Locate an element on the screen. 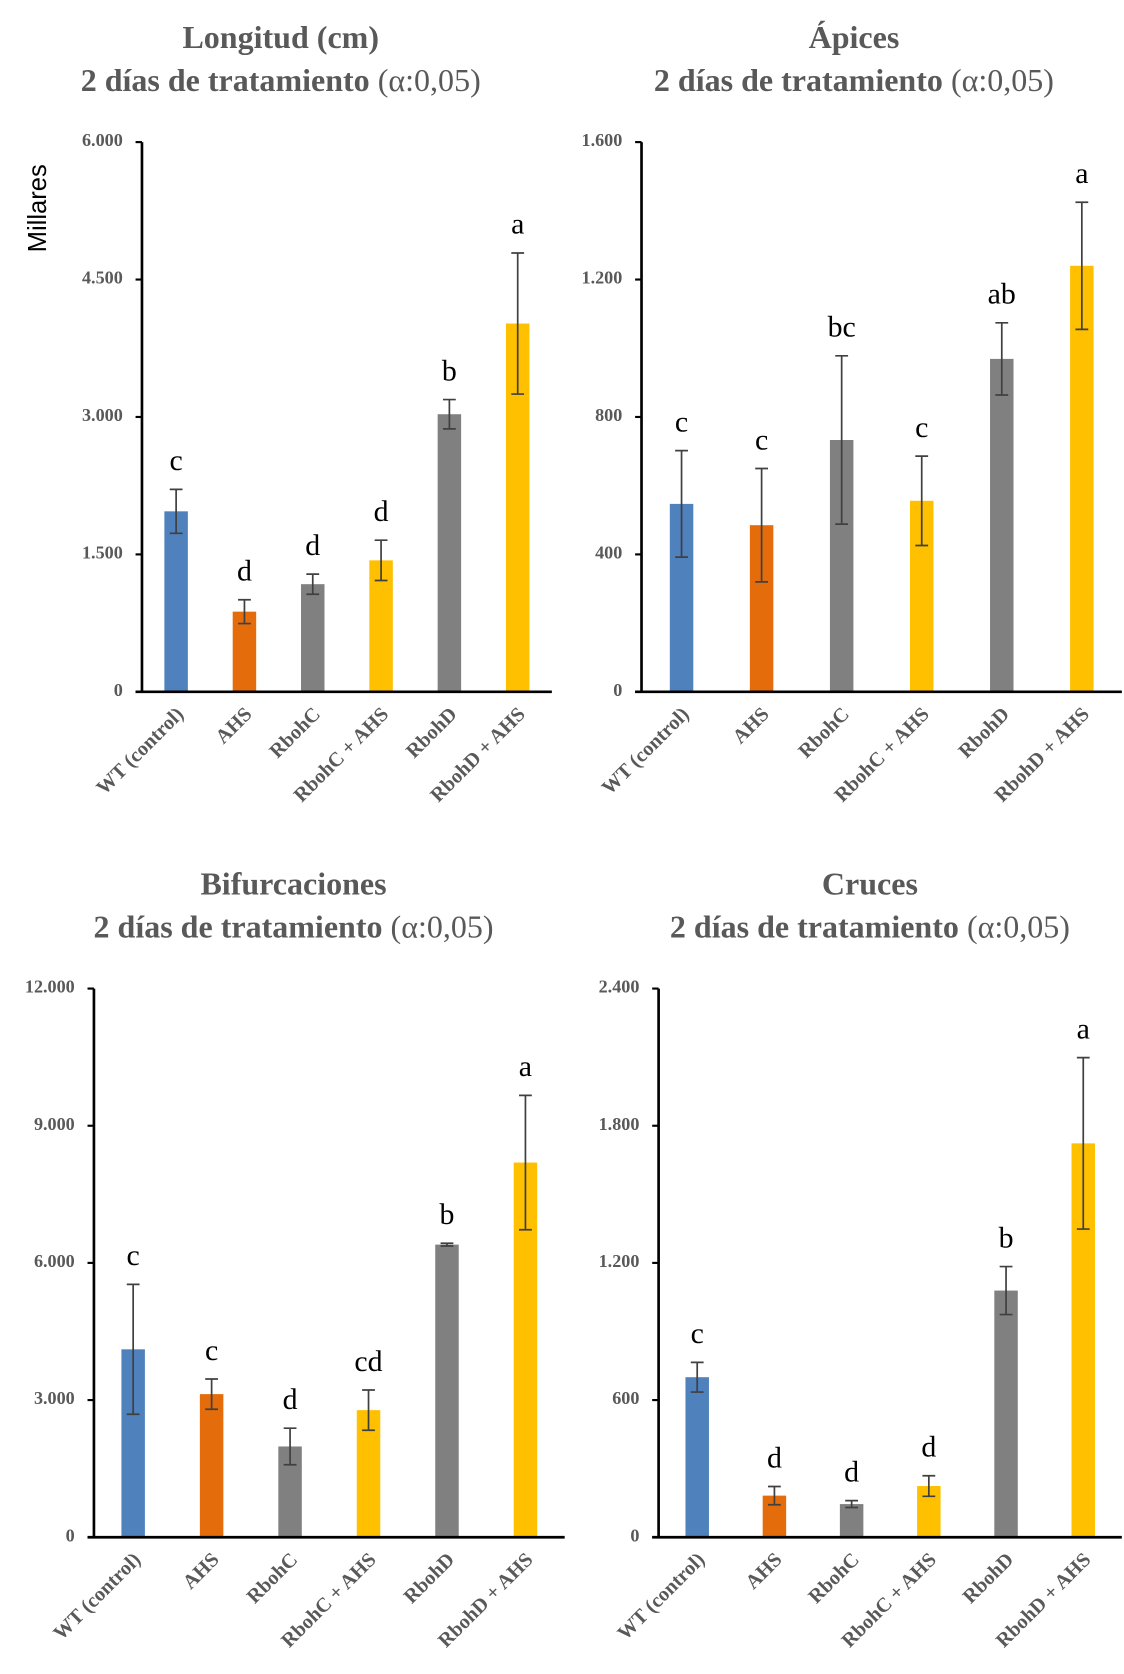 This screenshot has width=1124, height=1674. y-tick-label: 1.500 is located at coordinates (102, 553).